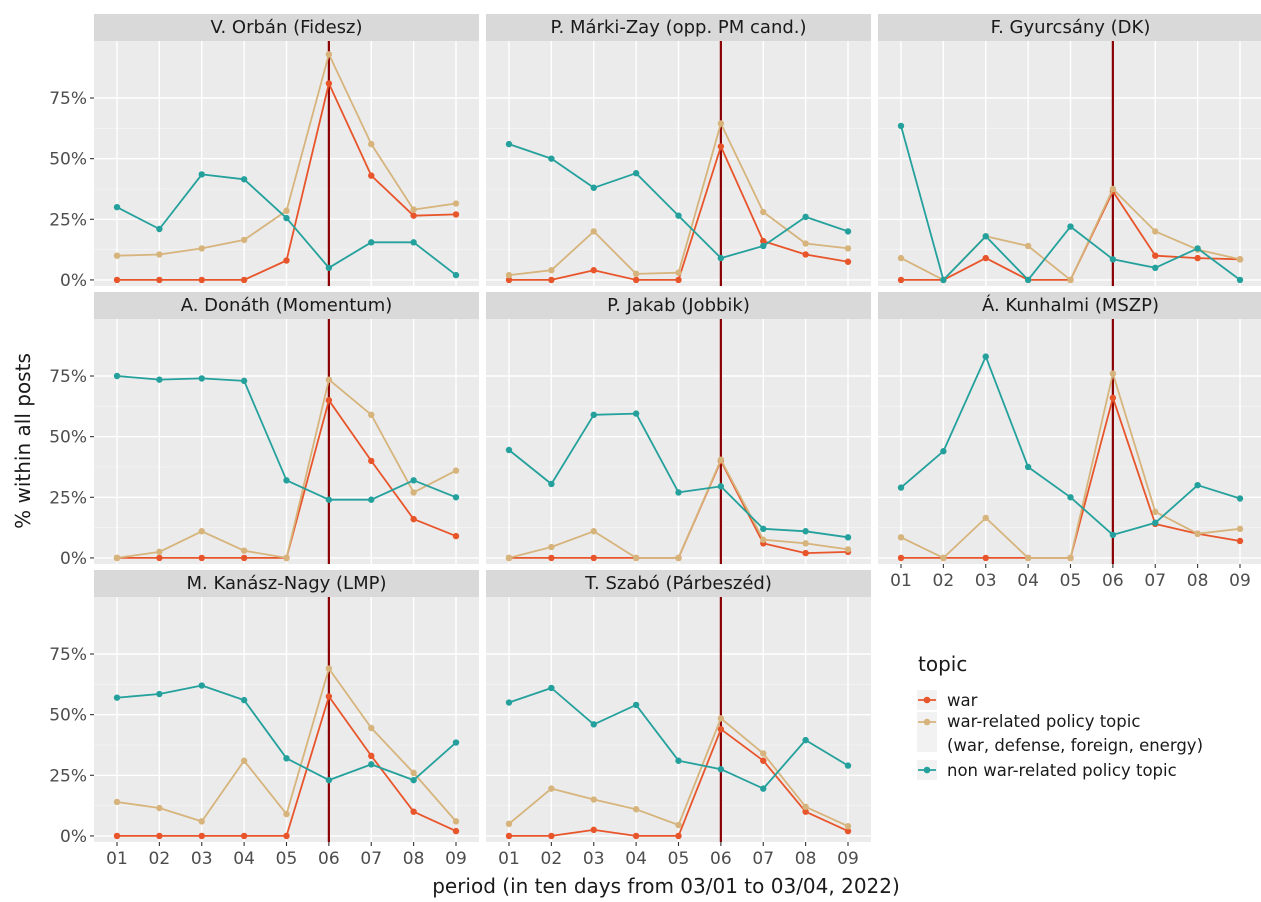 This screenshot has height=902, width=1261. Describe the element at coordinates (1240, 581) in the screenshot. I see `x-tick-label: 09` at that location.